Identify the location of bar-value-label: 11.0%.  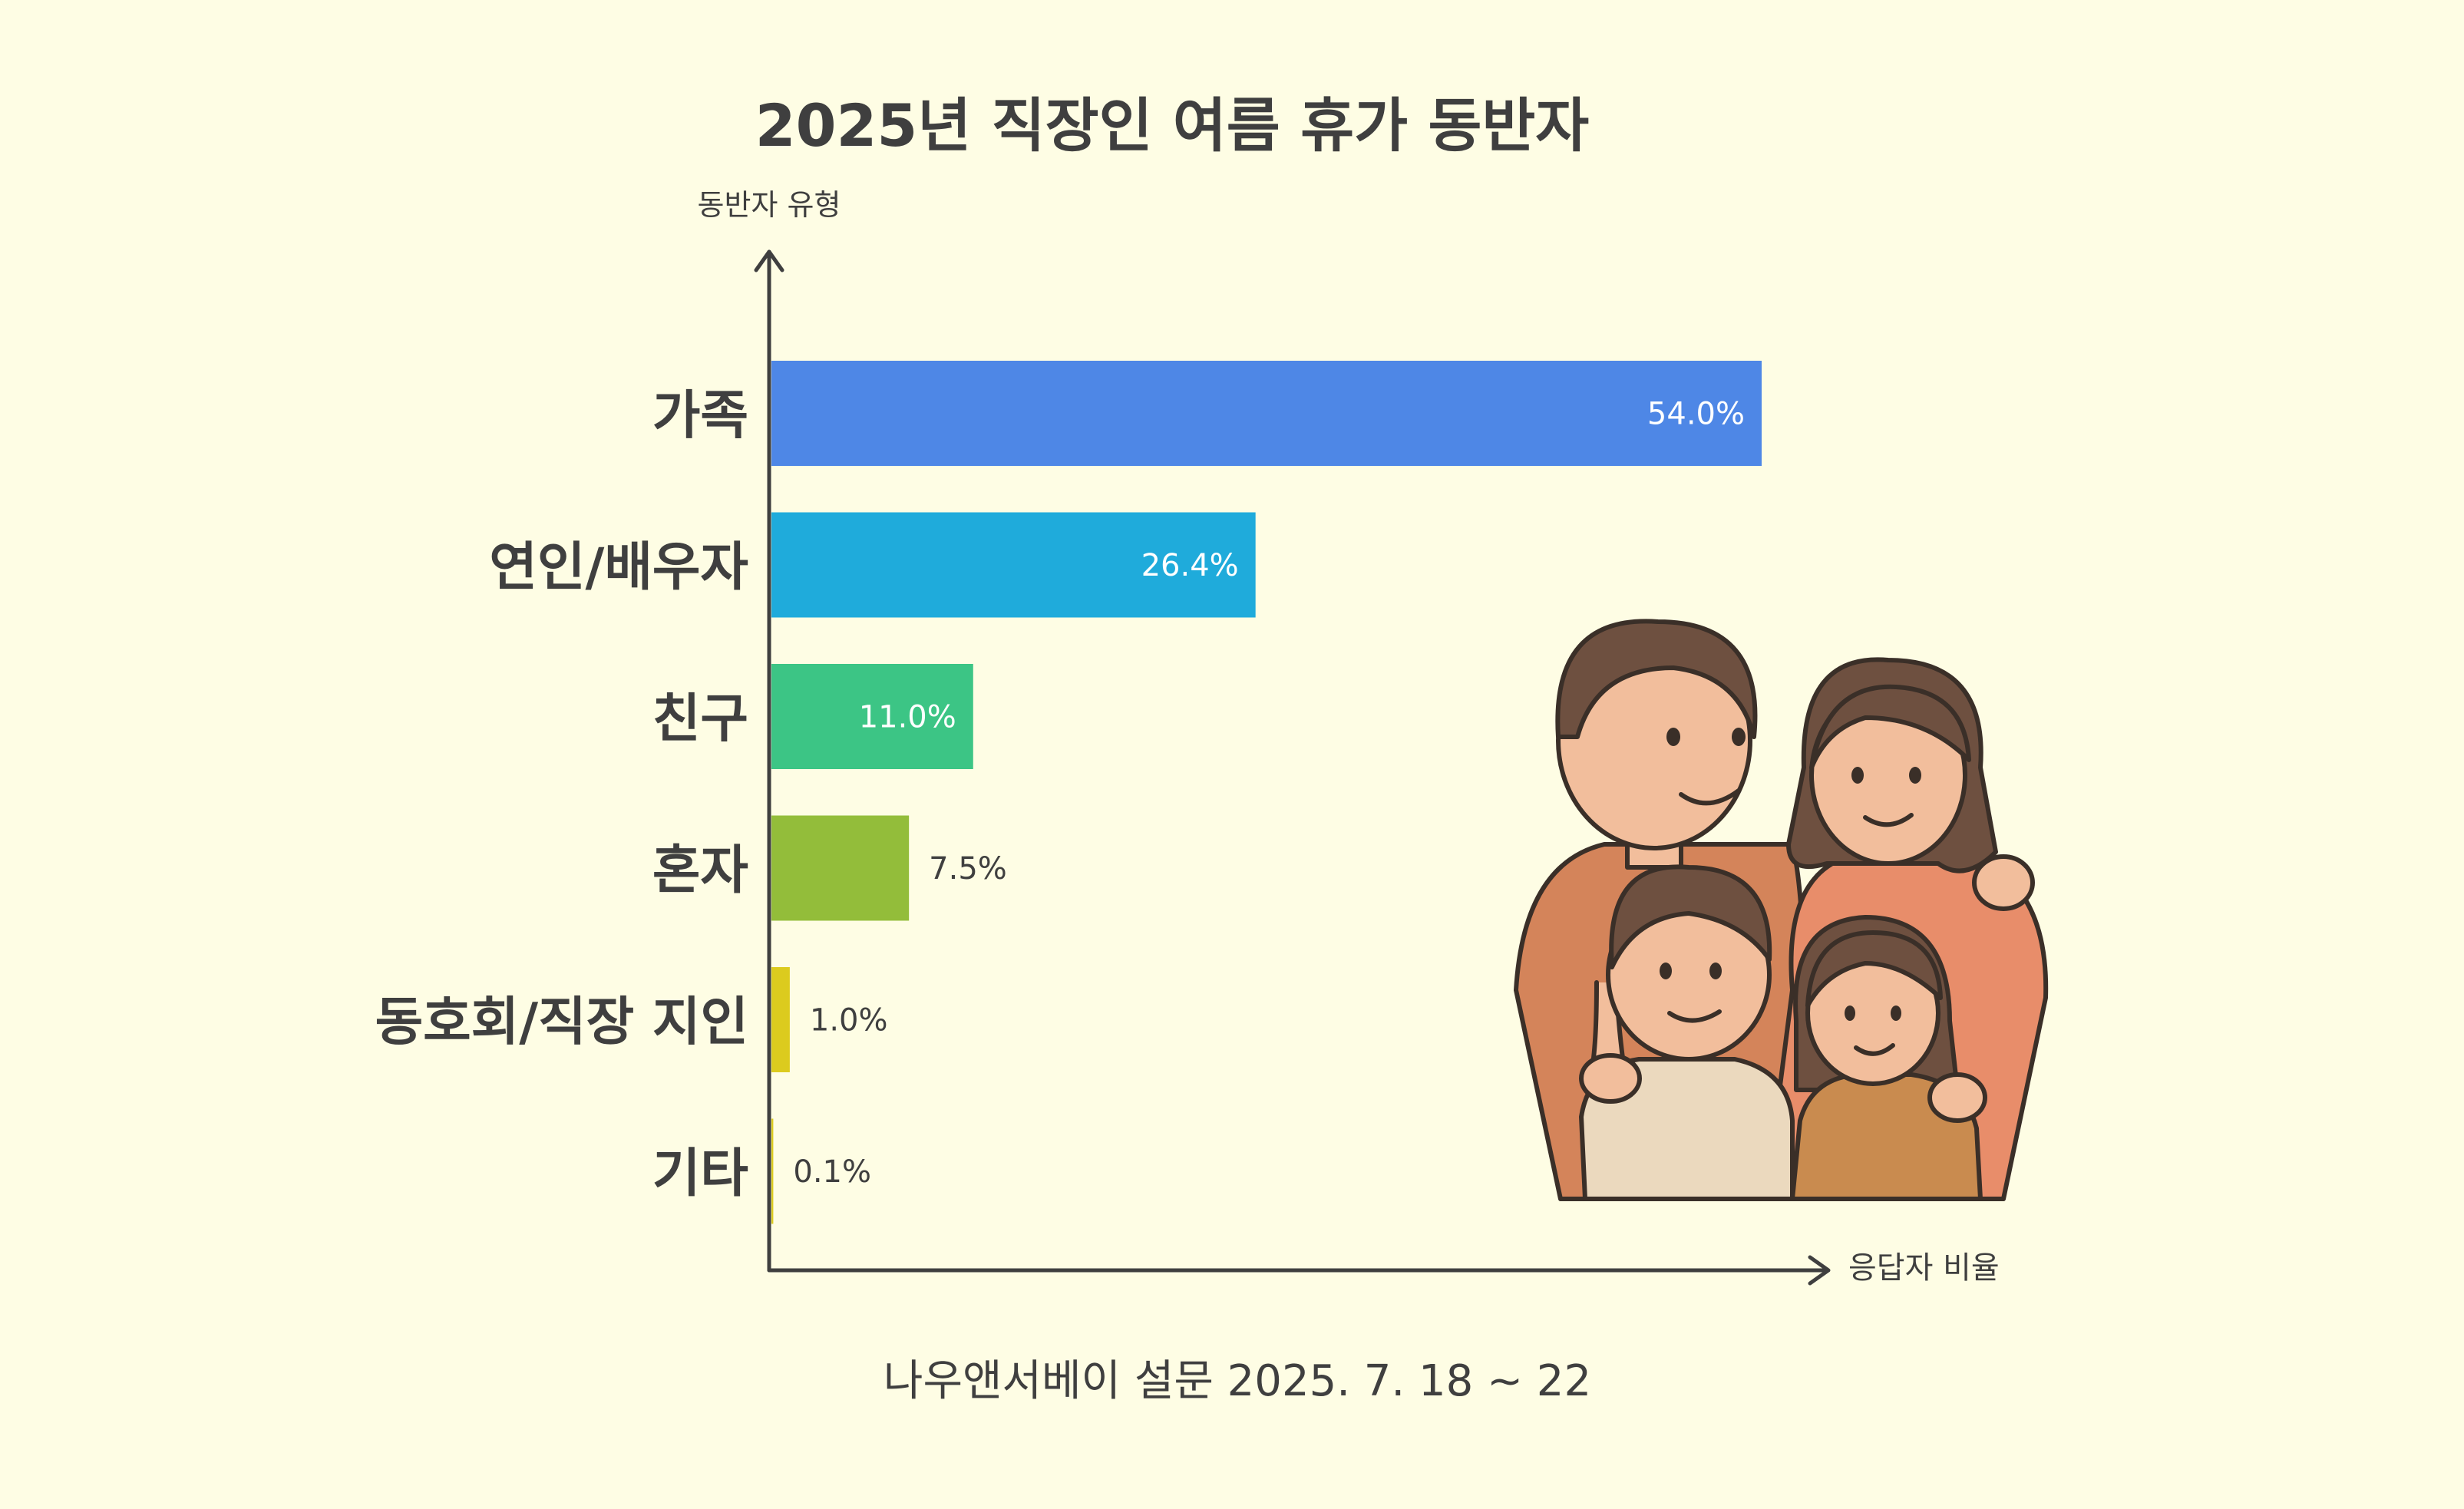
(907, 717).